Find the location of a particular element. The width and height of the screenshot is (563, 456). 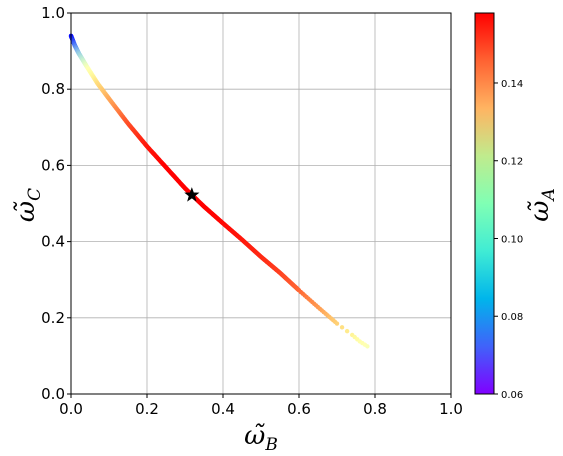

colorbar-tick-label: 0.12 is located at coordinates (512, 162).